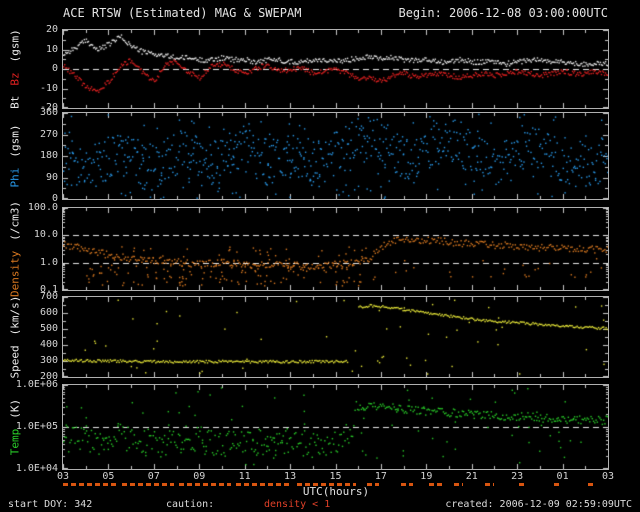 This screenshot has width=640, height=512. I want to click on x-tick-label: 17, so click(380, 476).